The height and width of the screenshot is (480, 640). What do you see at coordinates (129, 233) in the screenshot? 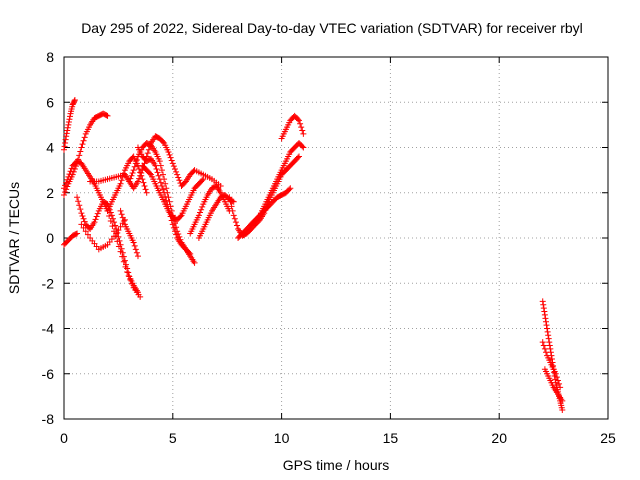
I see `series-track-i` at bounding box center [129, 233].